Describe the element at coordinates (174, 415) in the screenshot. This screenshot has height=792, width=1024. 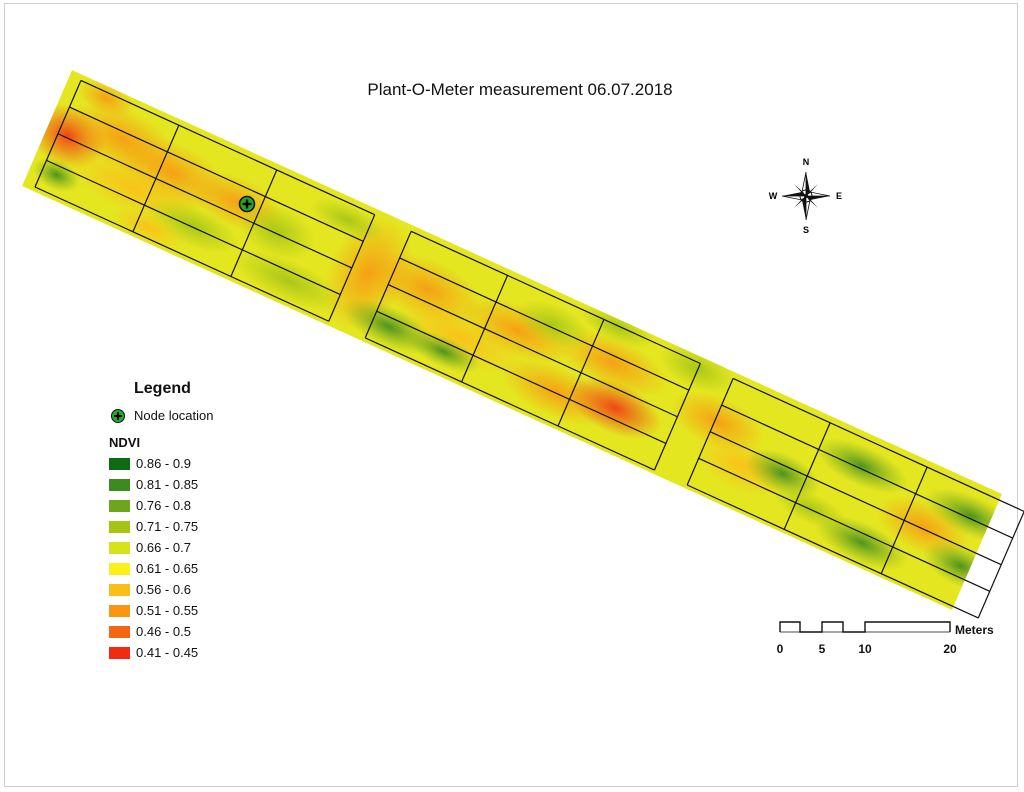
I see `legend-node-label: Node location` at that location.